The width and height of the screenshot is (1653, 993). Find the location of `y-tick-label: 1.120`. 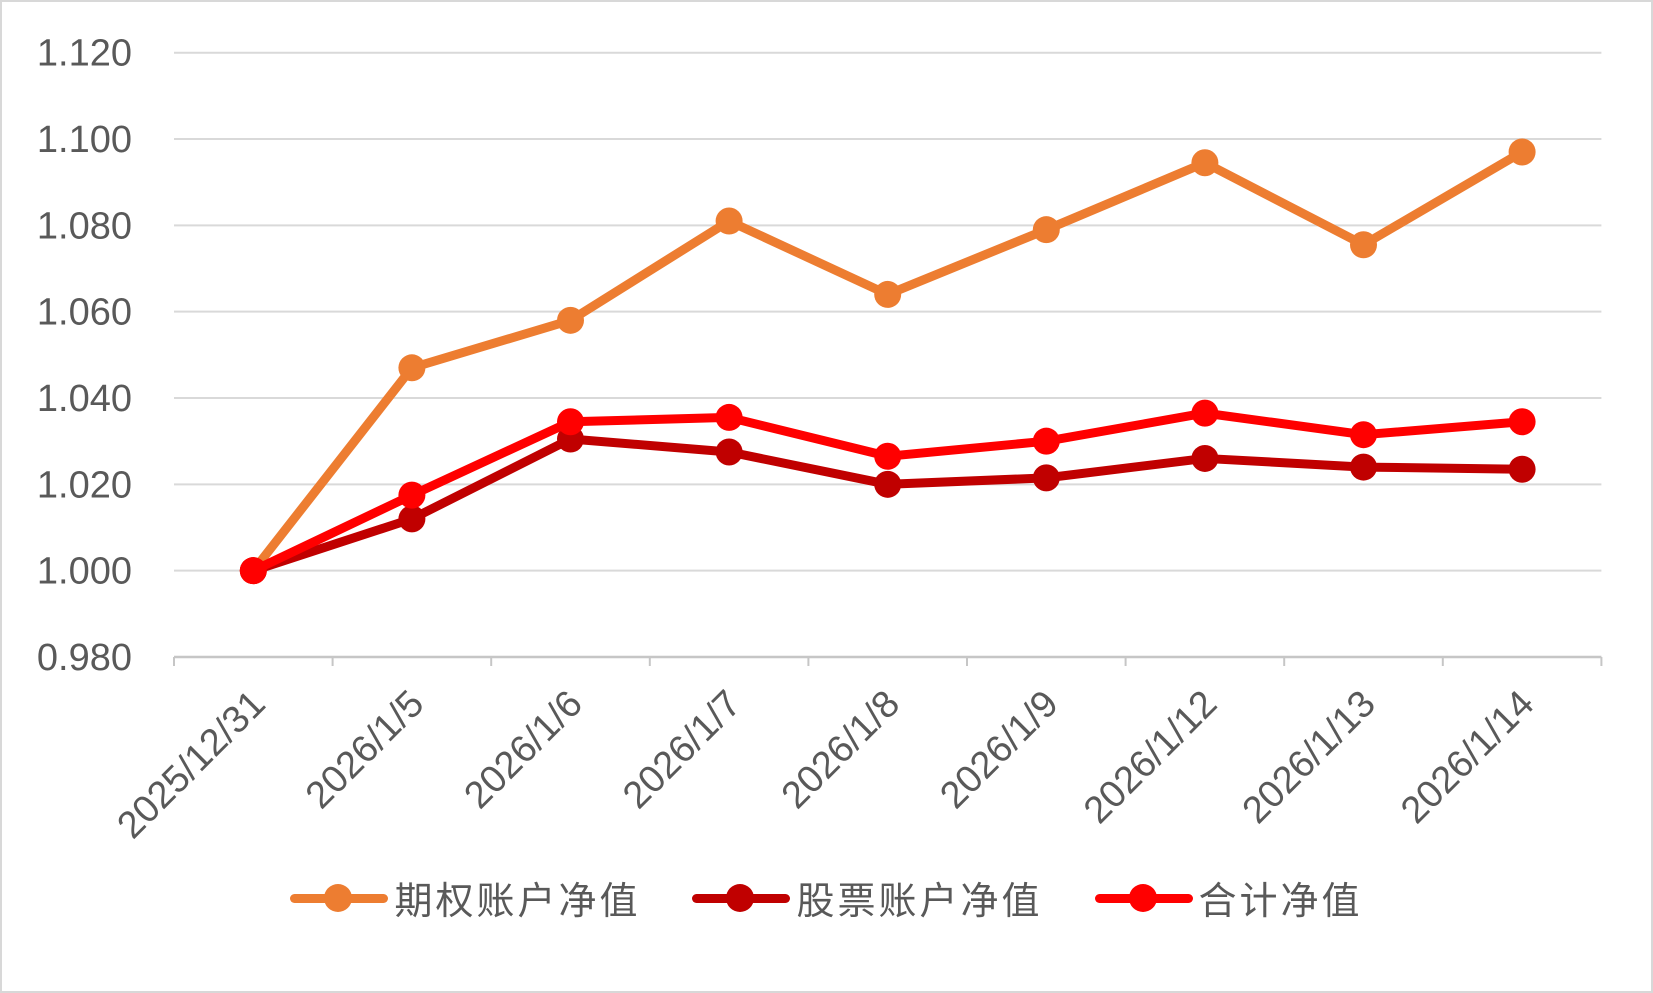

y-tick-label: 1.120 is located at coordinates (84, 54).